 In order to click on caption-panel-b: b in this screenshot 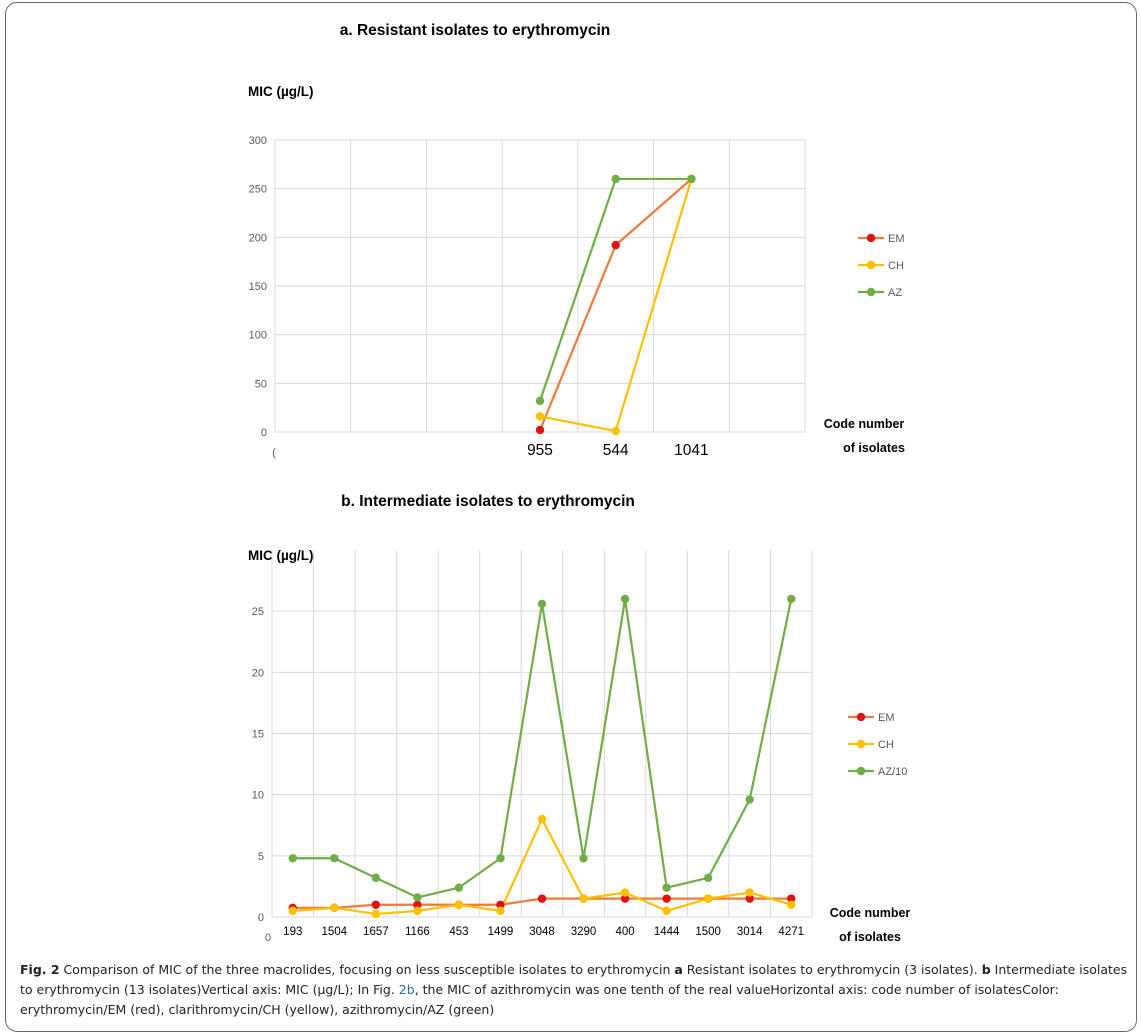, I will do `click(986, 969)`.